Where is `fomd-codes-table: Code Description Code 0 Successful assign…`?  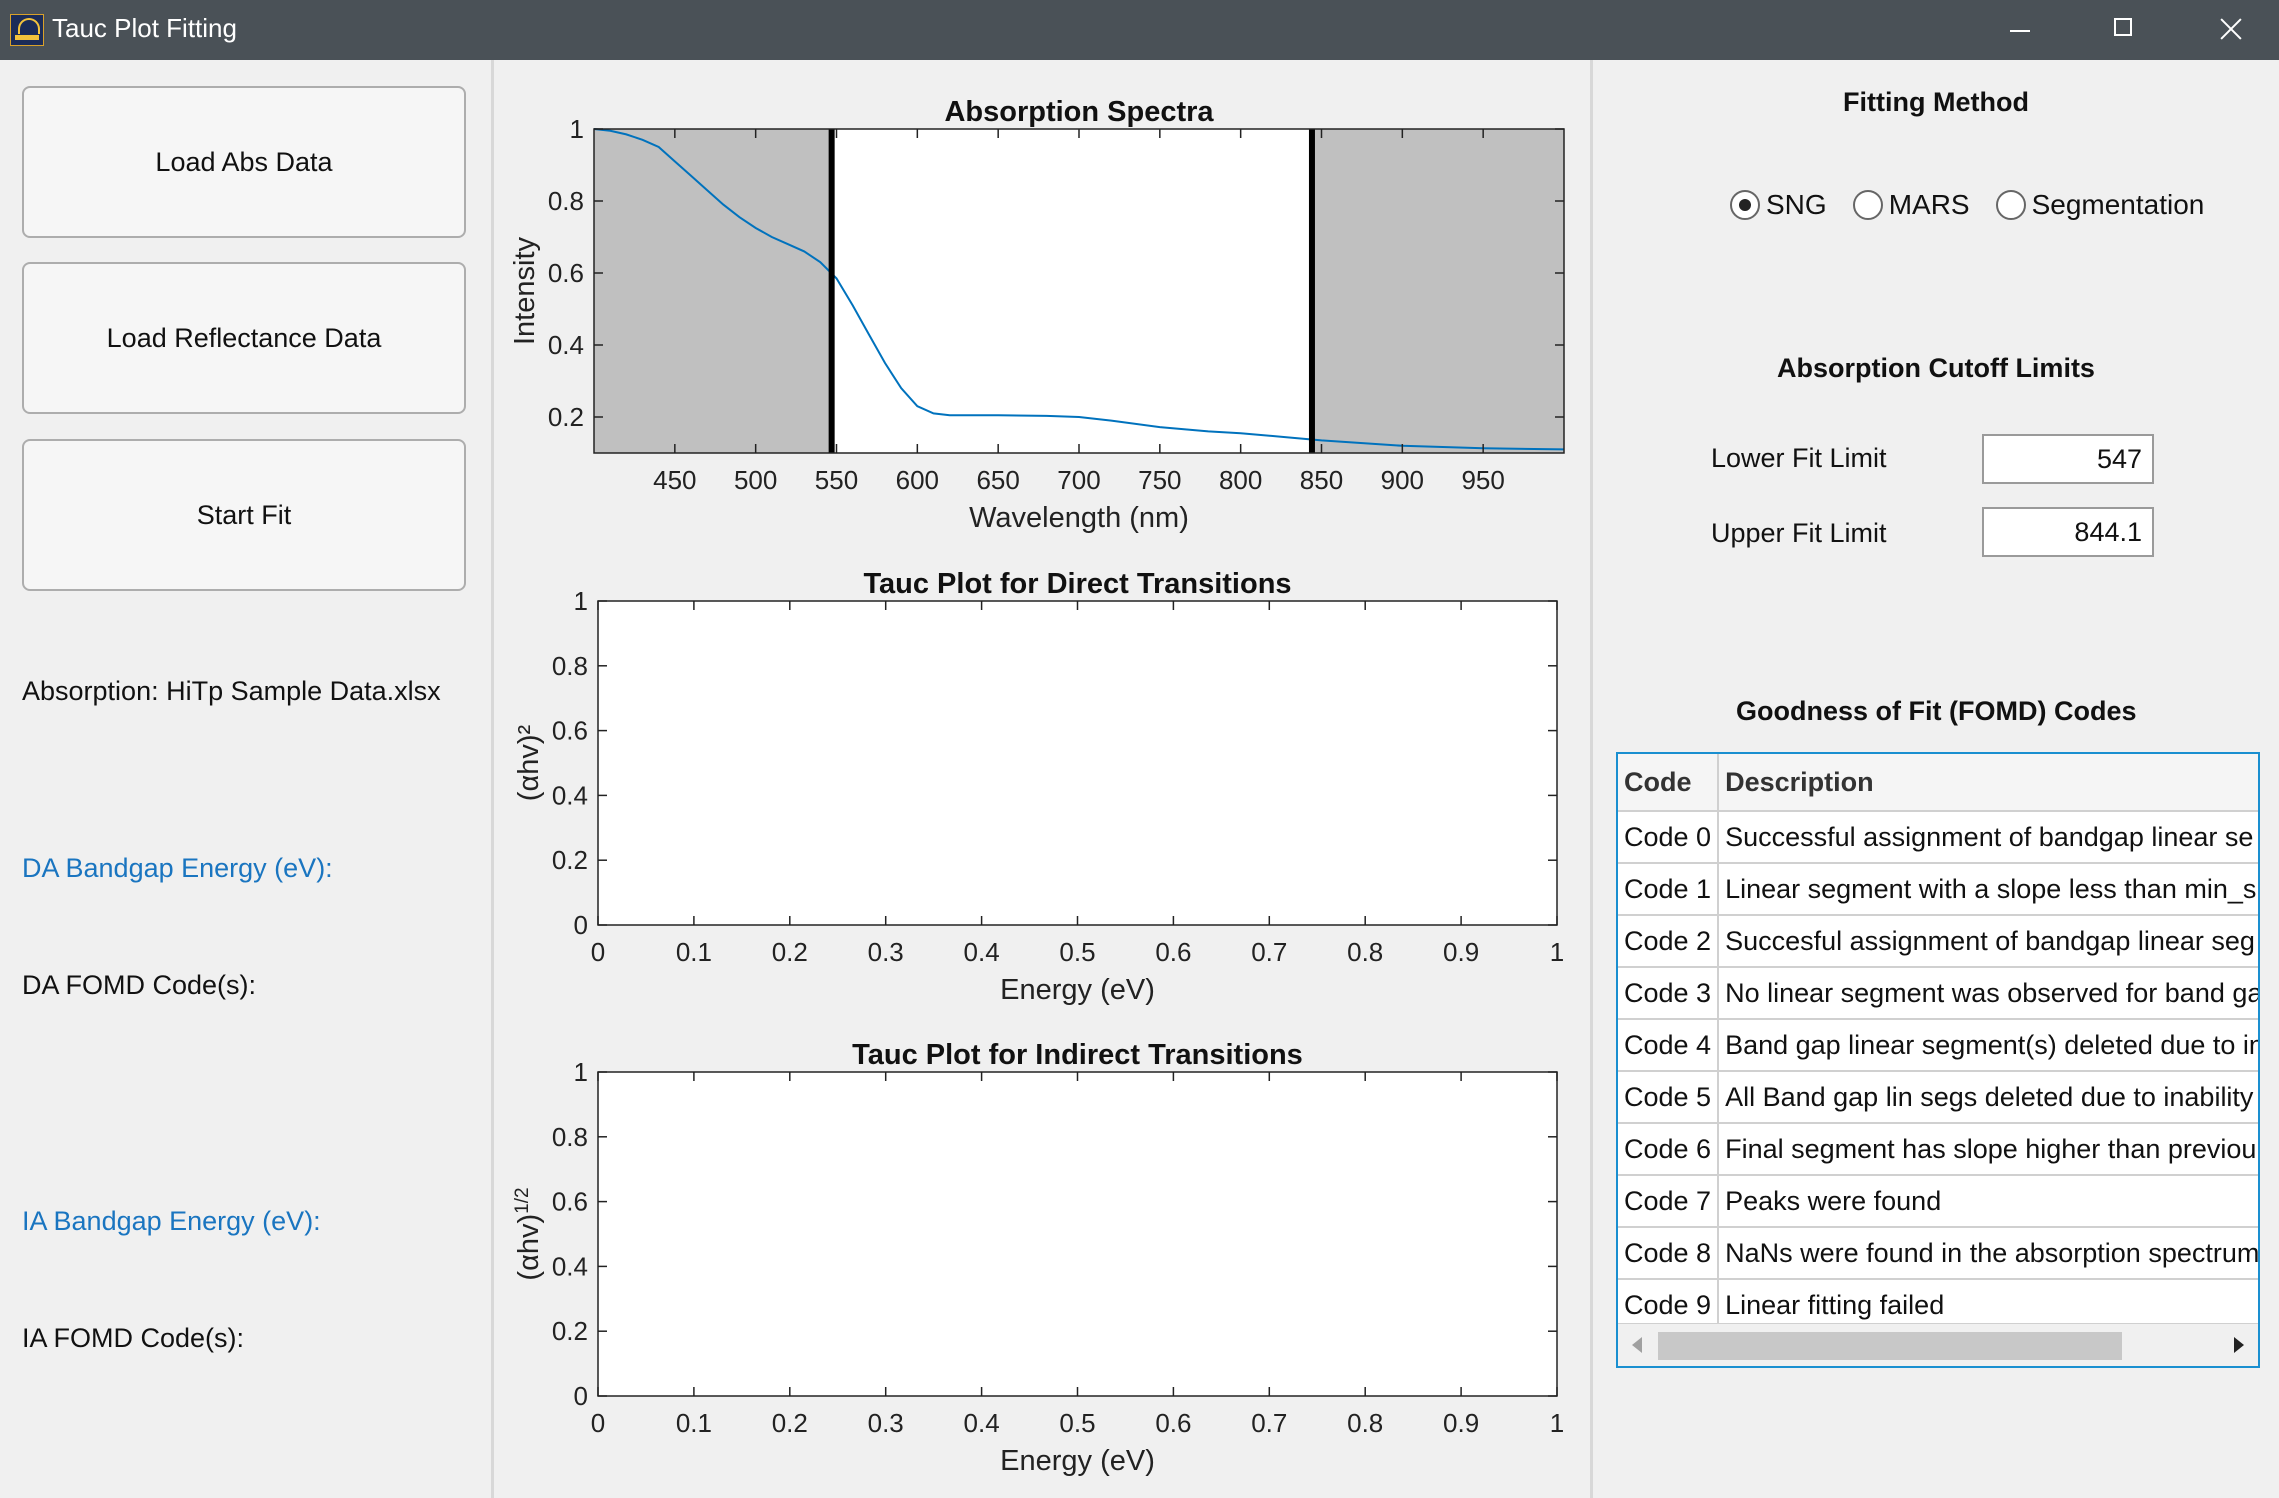 fomd-codes-table: Code Description Code 0 Successful assign… is located at coordinates (1938, 1060).